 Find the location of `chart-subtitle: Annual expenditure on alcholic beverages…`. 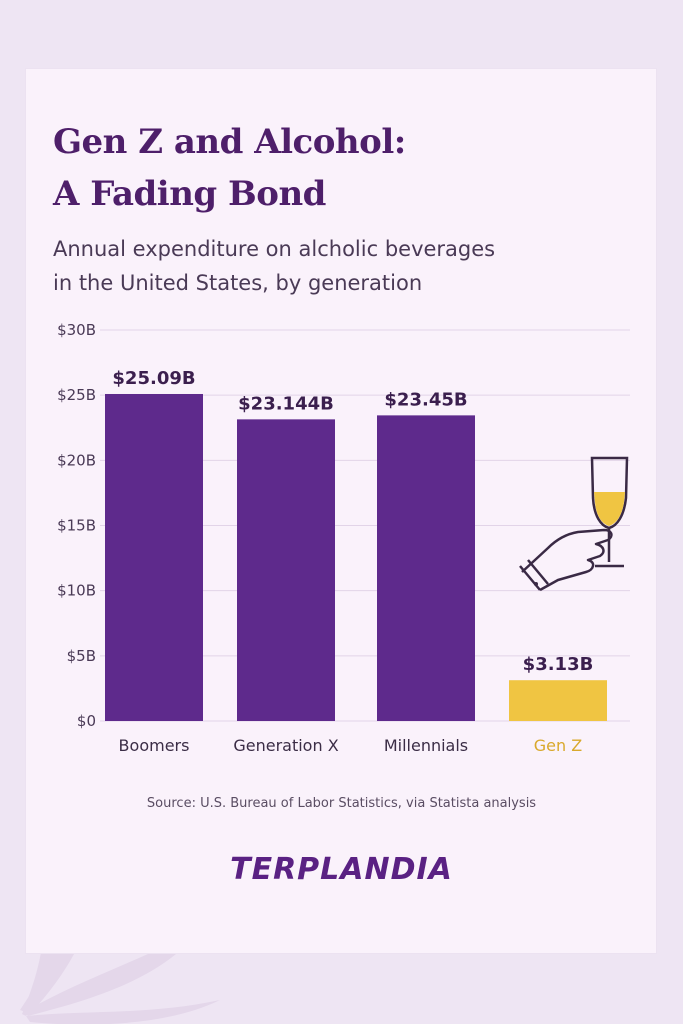

chart-subtitle: Annual expenditure on alcholic beverages… is located at coordinates (274, 266).